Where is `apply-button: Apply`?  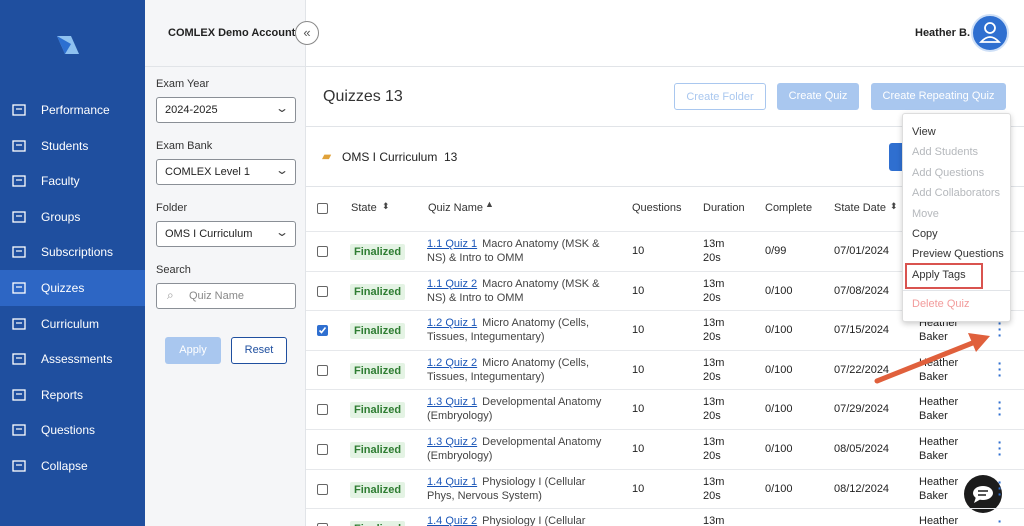
apply-button: Apply is located at coordinates (193, 350).